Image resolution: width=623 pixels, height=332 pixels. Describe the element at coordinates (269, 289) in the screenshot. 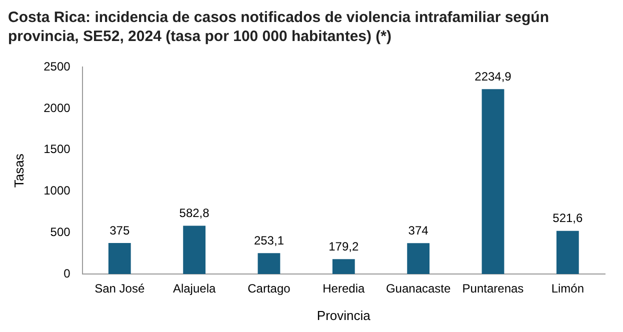

I see `x-tick-label: Cartago` at that location.